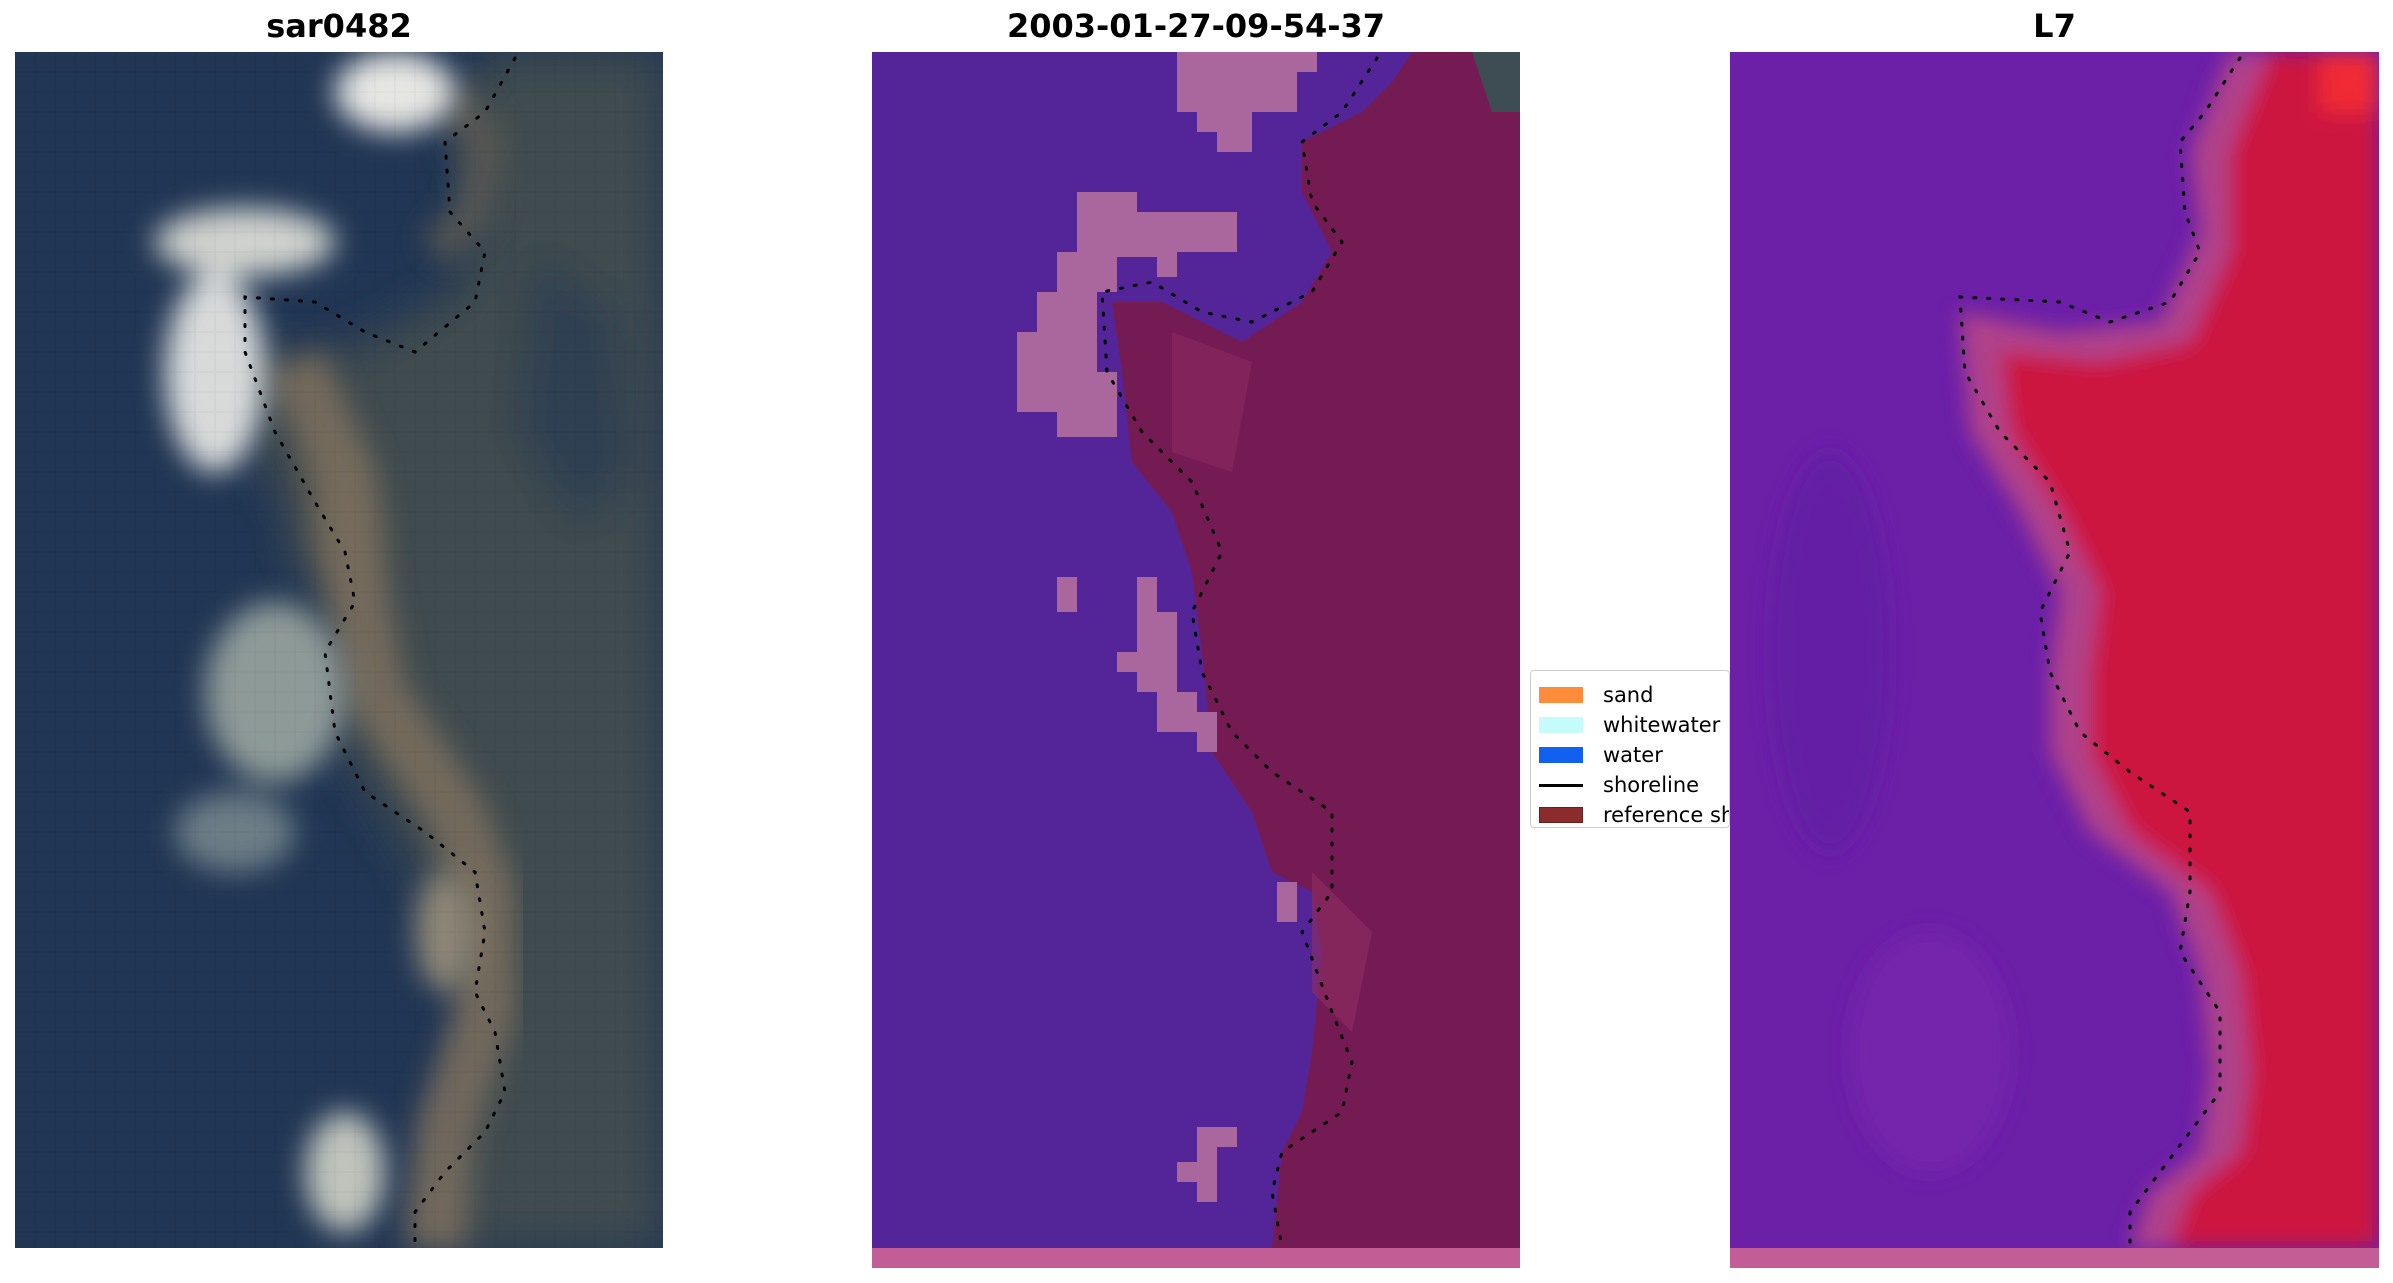 The image size is (2393, 1283). Describe the element at coordinates (1596, 695) in the screenshot. I see `legend-item-sand: sand` at that location.